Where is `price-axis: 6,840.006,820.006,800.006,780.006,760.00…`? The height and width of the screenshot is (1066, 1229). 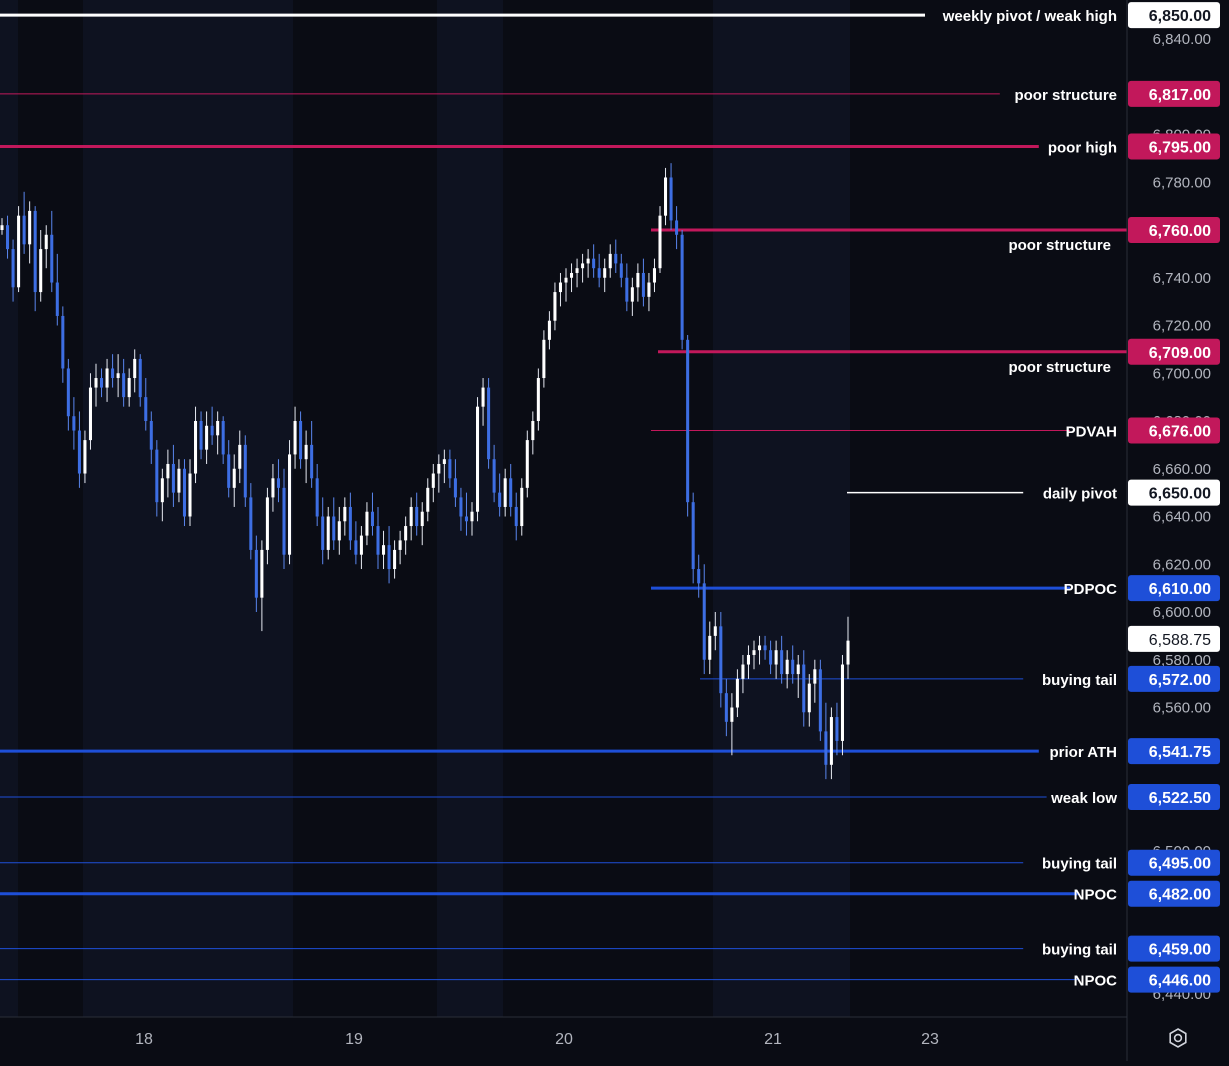
price-axis: 6,840.006,820.006,800.006,780.006,760.00… is located at coordinates (1177, 530).